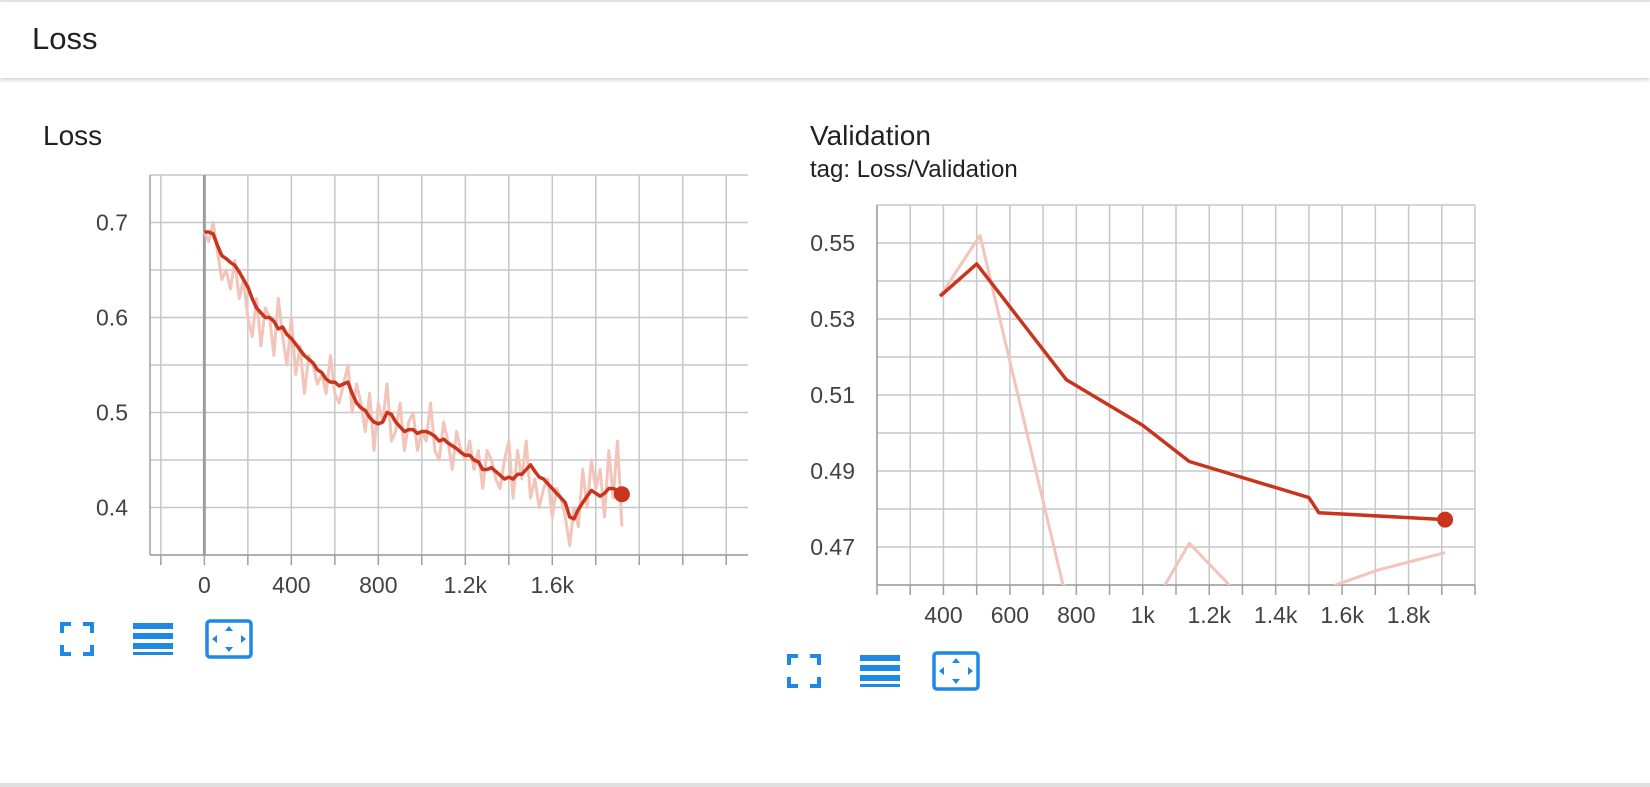  I want to click on x-tick-label: 1.4k, so click(1276, 615).